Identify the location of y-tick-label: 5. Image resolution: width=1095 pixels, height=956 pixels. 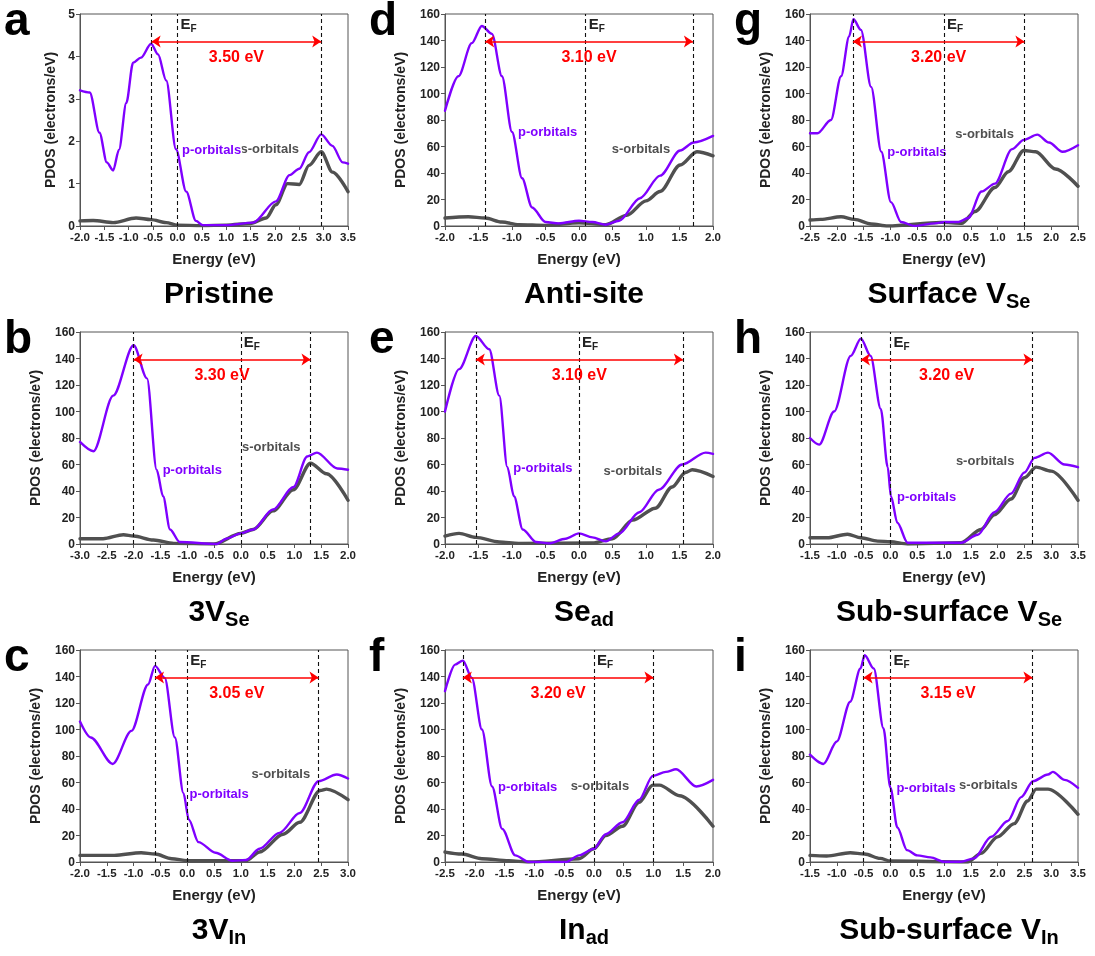
(72, 14).